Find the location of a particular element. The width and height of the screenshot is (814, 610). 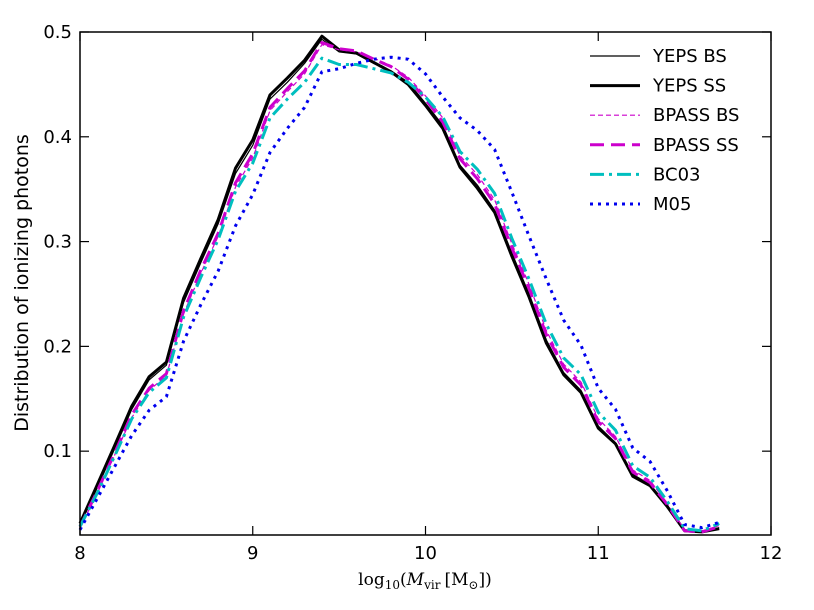

x-tick-label: 9 is located at coordinates (252, 553).